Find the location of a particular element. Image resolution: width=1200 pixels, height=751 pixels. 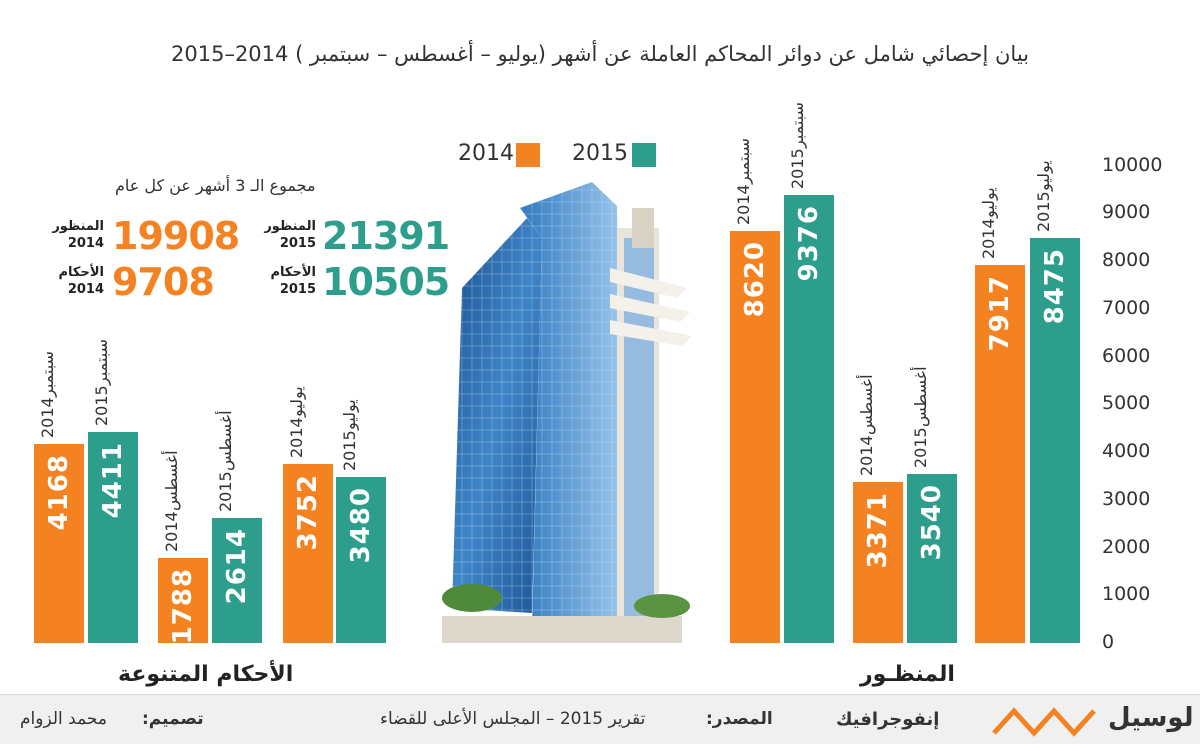

mandhoor-bar: 3371 is located at coordinates (878, 562).